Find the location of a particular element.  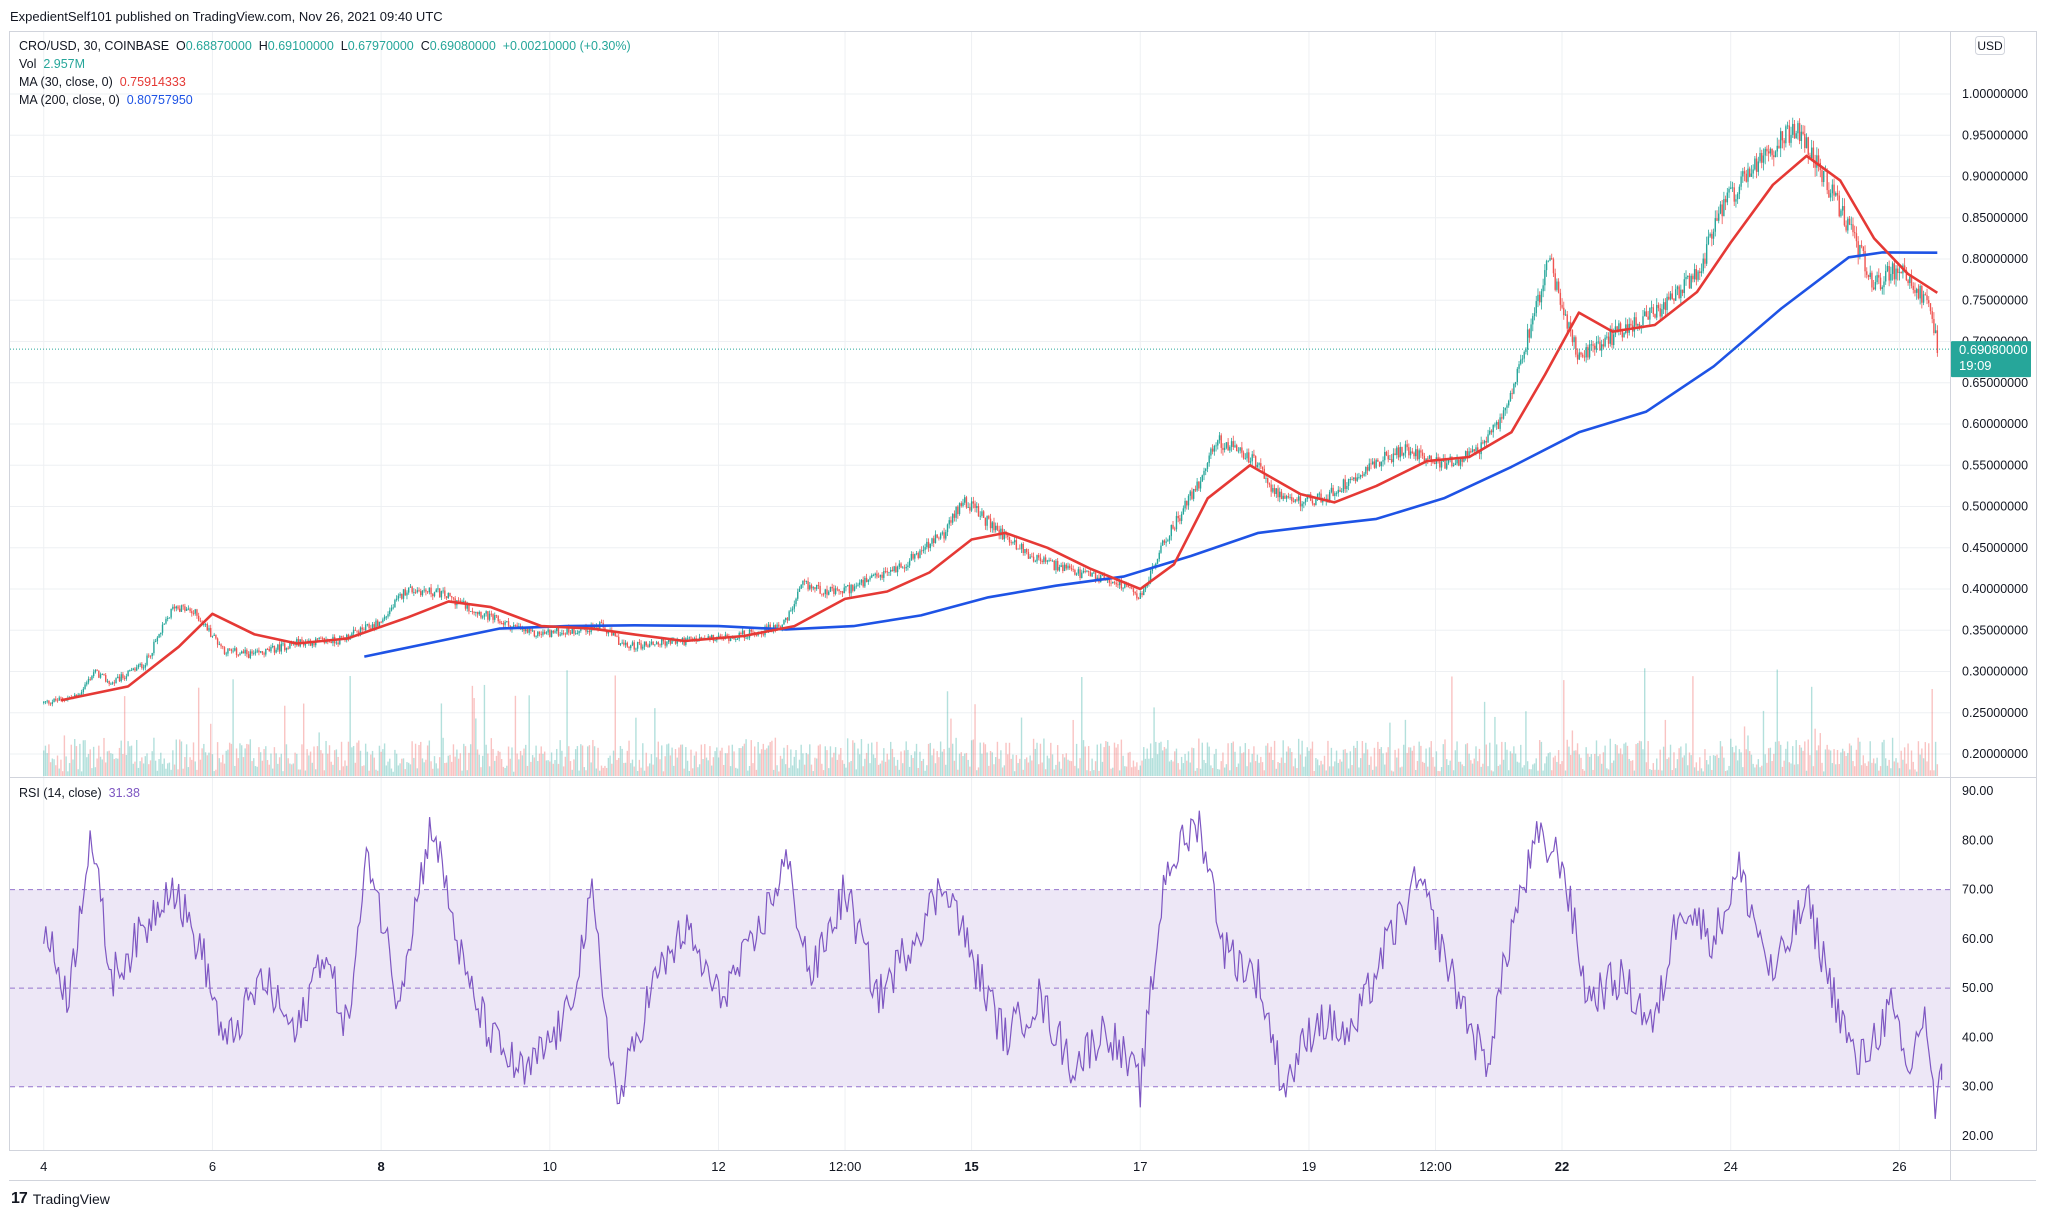

ma30-legend: MA (30, close, 0) 0.75914333 is located at coordinates (102, 82).